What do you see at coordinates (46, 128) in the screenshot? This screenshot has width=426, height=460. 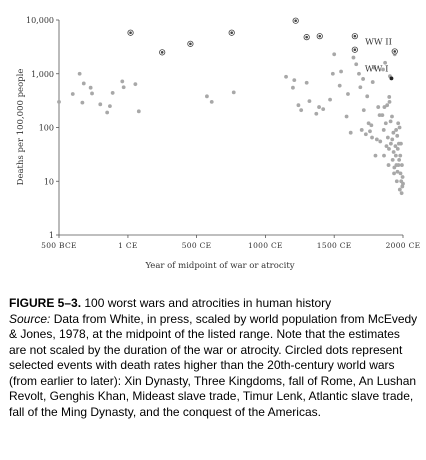 I see `y-tick-label: 100` at bounding box center [46, 128].